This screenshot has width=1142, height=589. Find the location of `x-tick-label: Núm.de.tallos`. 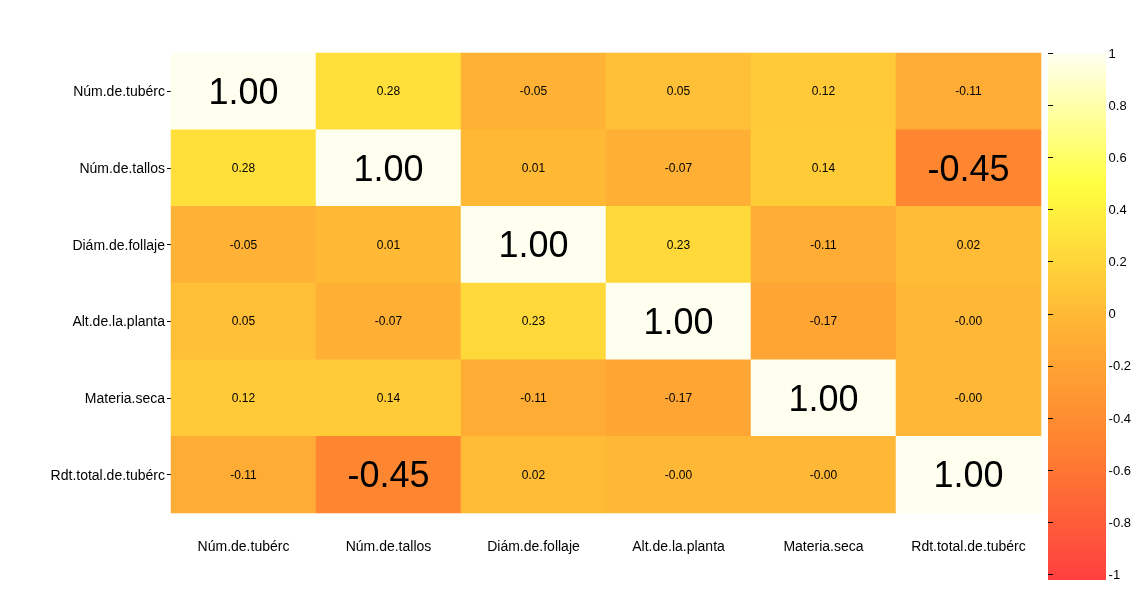

x-tick-label: Núm.de.tallos is located at coordinates (388, 546).